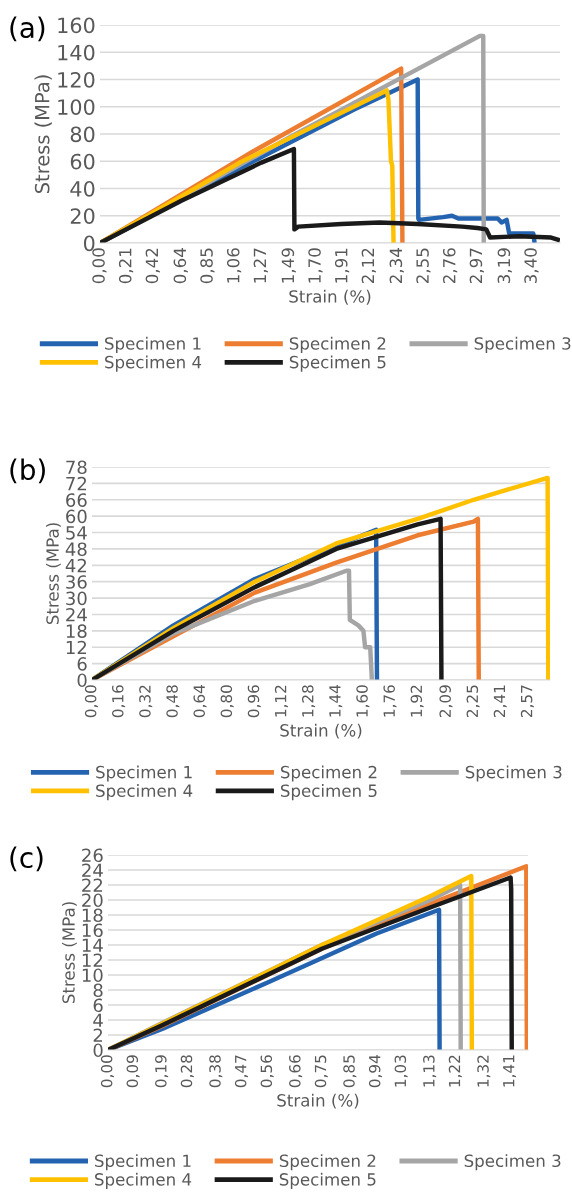  I want to click on x-tick-label: 1,60, so click(363, 701).